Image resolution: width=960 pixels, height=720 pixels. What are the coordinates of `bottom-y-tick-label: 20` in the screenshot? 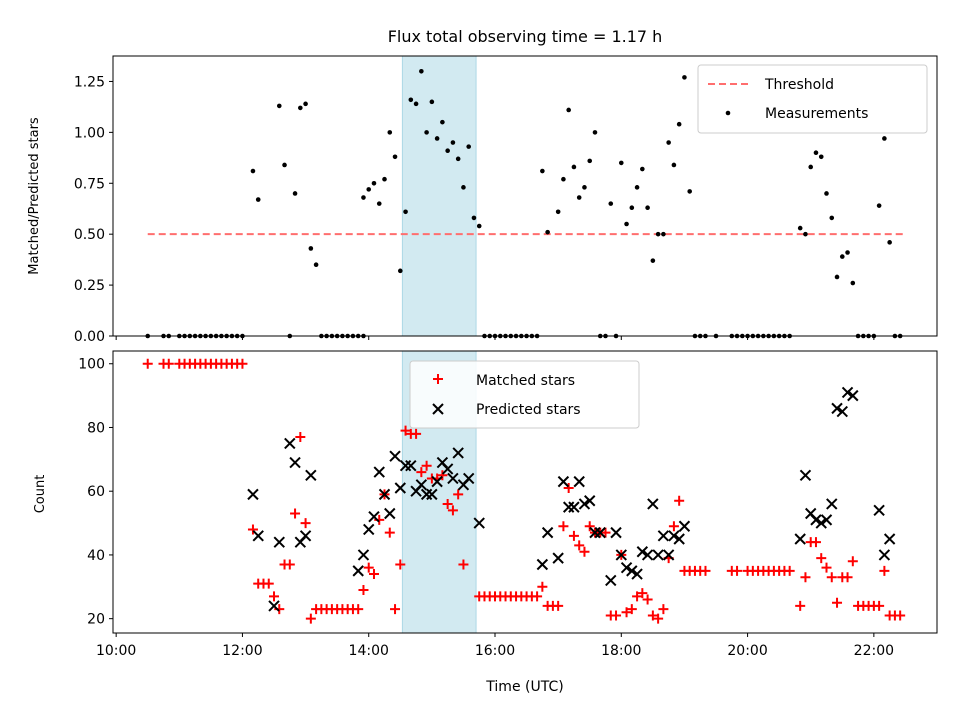 It's located at (96, 620).